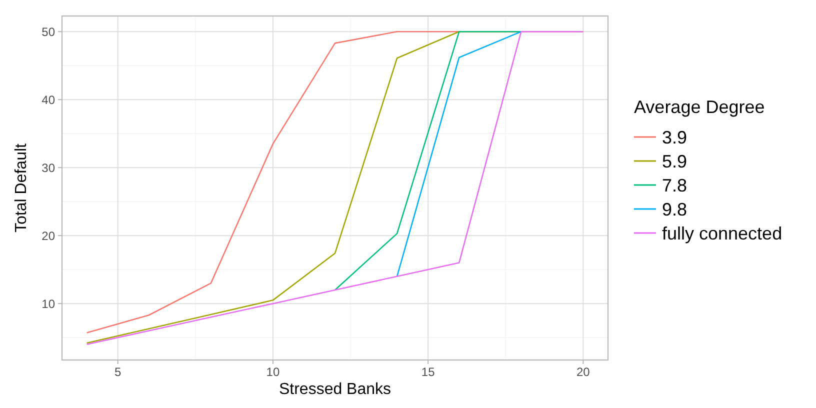 This screenshot has height=408, width=816. What do you see at coordinates (49, 31) in the screenshot?
I see `y-tick-label: 50` at bounding box center [49, 31].